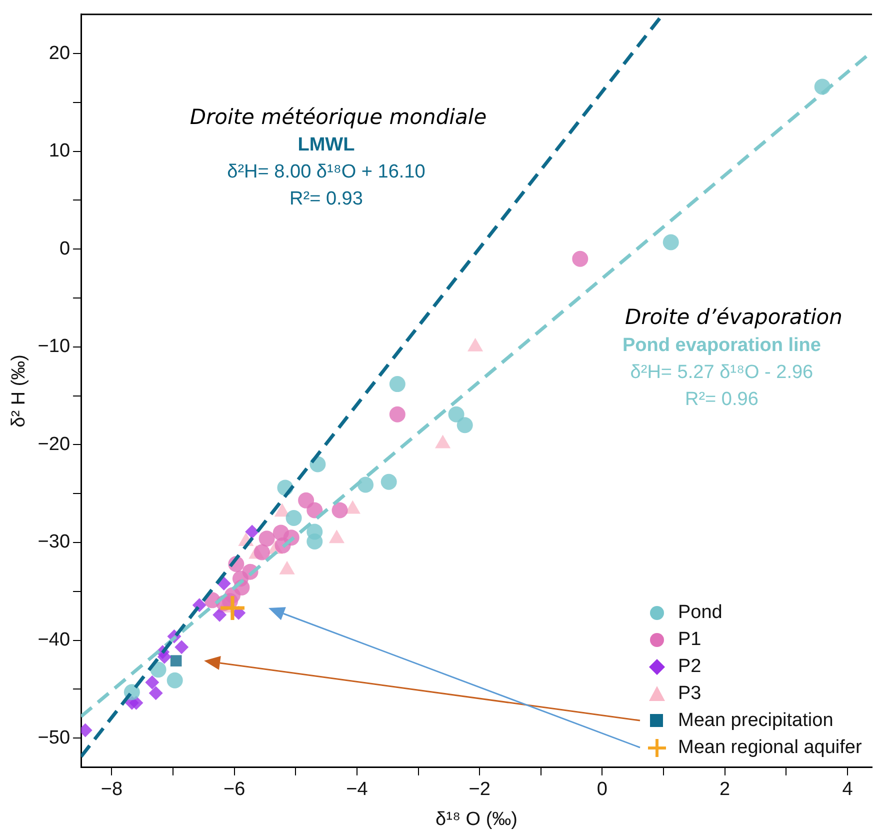 The image size is (881, 839). Describe the element at coordinates (54, 640) in the screenshot. I see `y-tick-label: −40` at that location.